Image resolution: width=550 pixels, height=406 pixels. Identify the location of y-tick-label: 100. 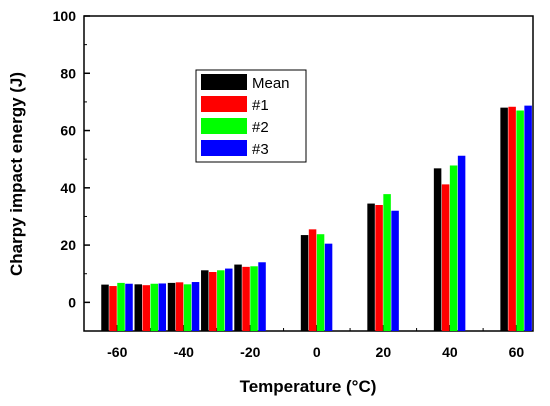
(65, 16).